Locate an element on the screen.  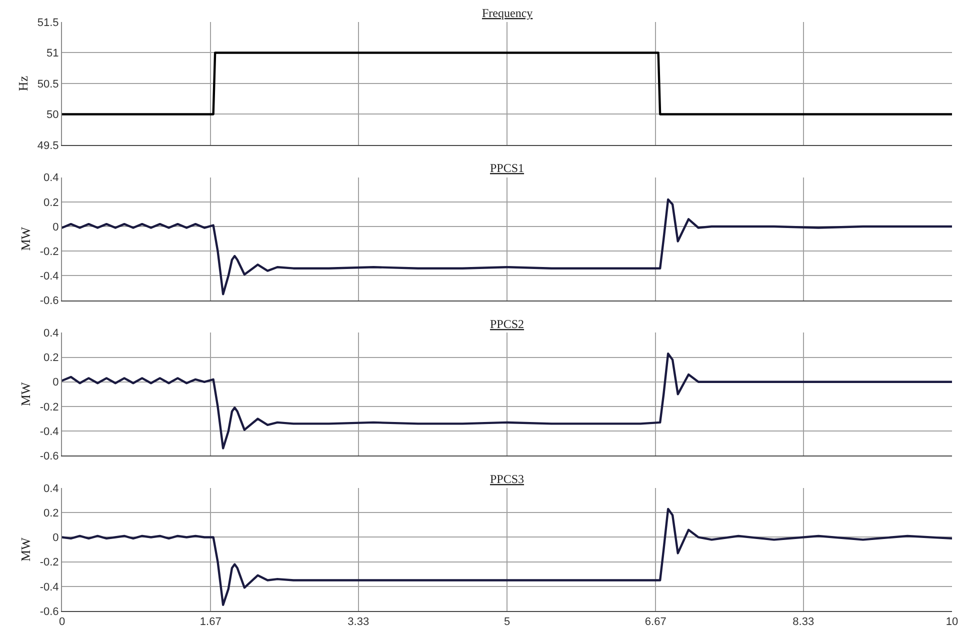
x-tick-label: 8.33 is located at coordinates (803, 622).